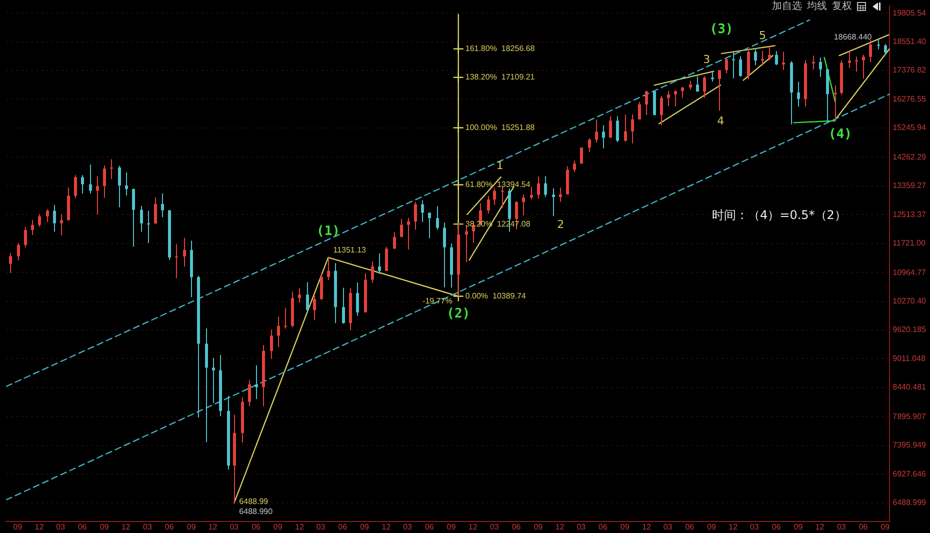  Describe the element at coordinates (909, 214) in the screenshot. I see `y-tick-label: 12513.37` at that location.